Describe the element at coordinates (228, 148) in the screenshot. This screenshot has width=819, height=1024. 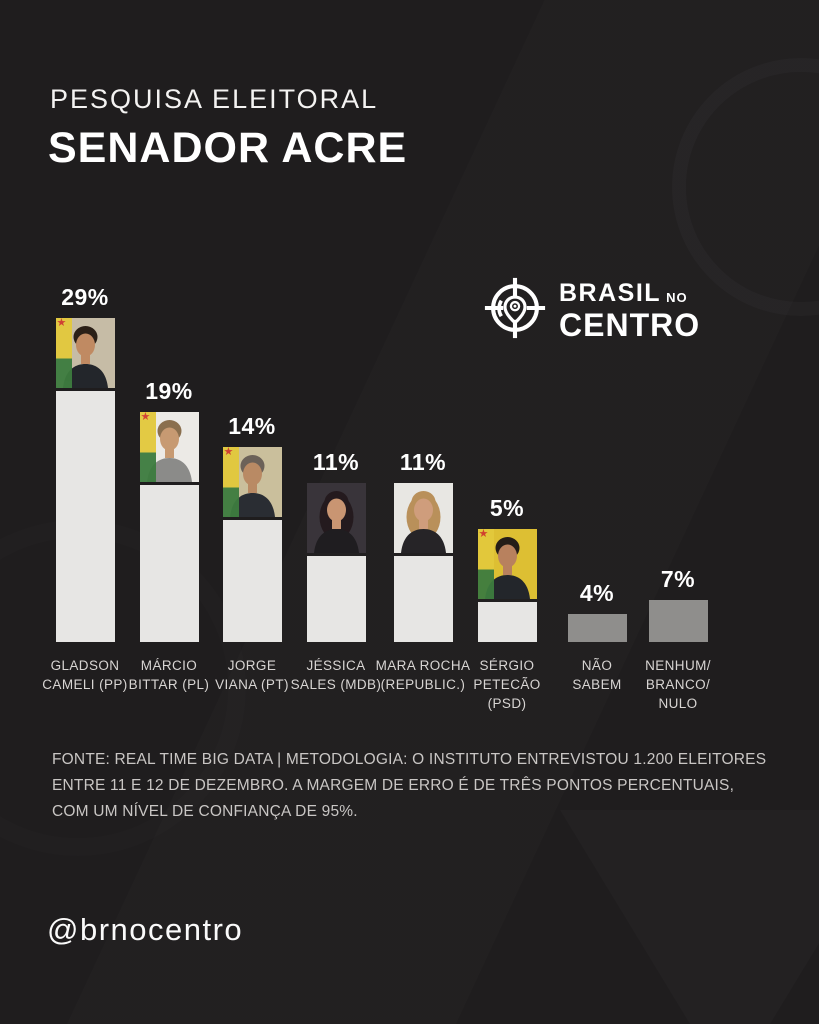
I see `page-title: SENADOR ACRE` at that location.